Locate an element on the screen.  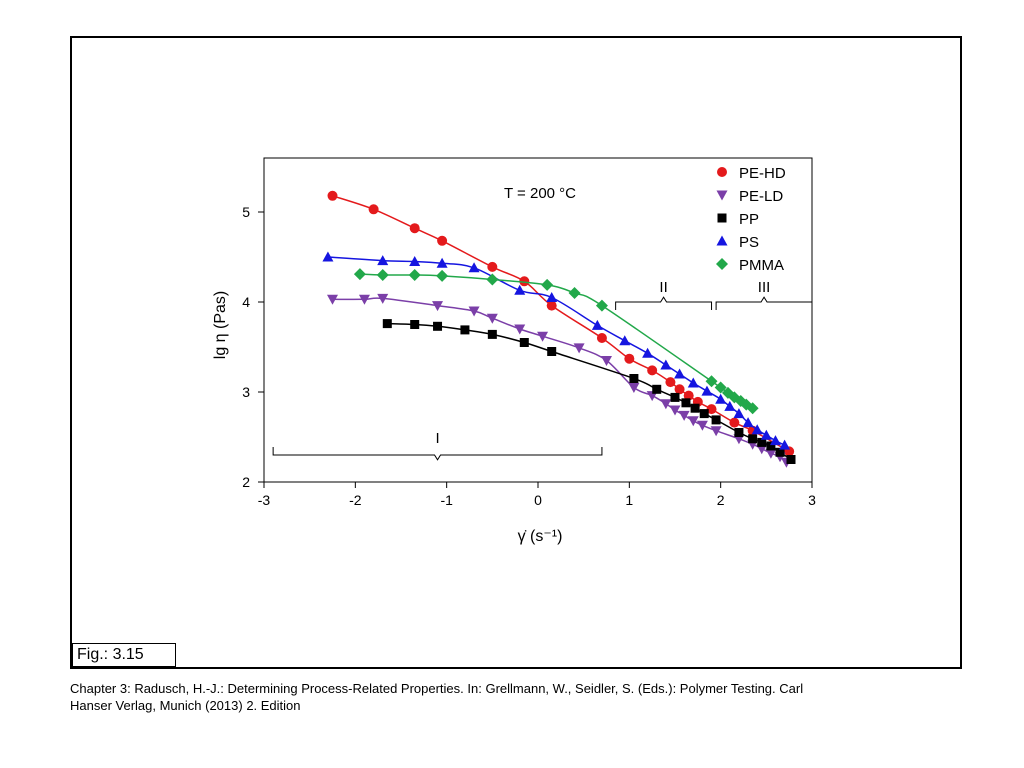
x-tick-label: 2 is located at coordinates (721, 500).